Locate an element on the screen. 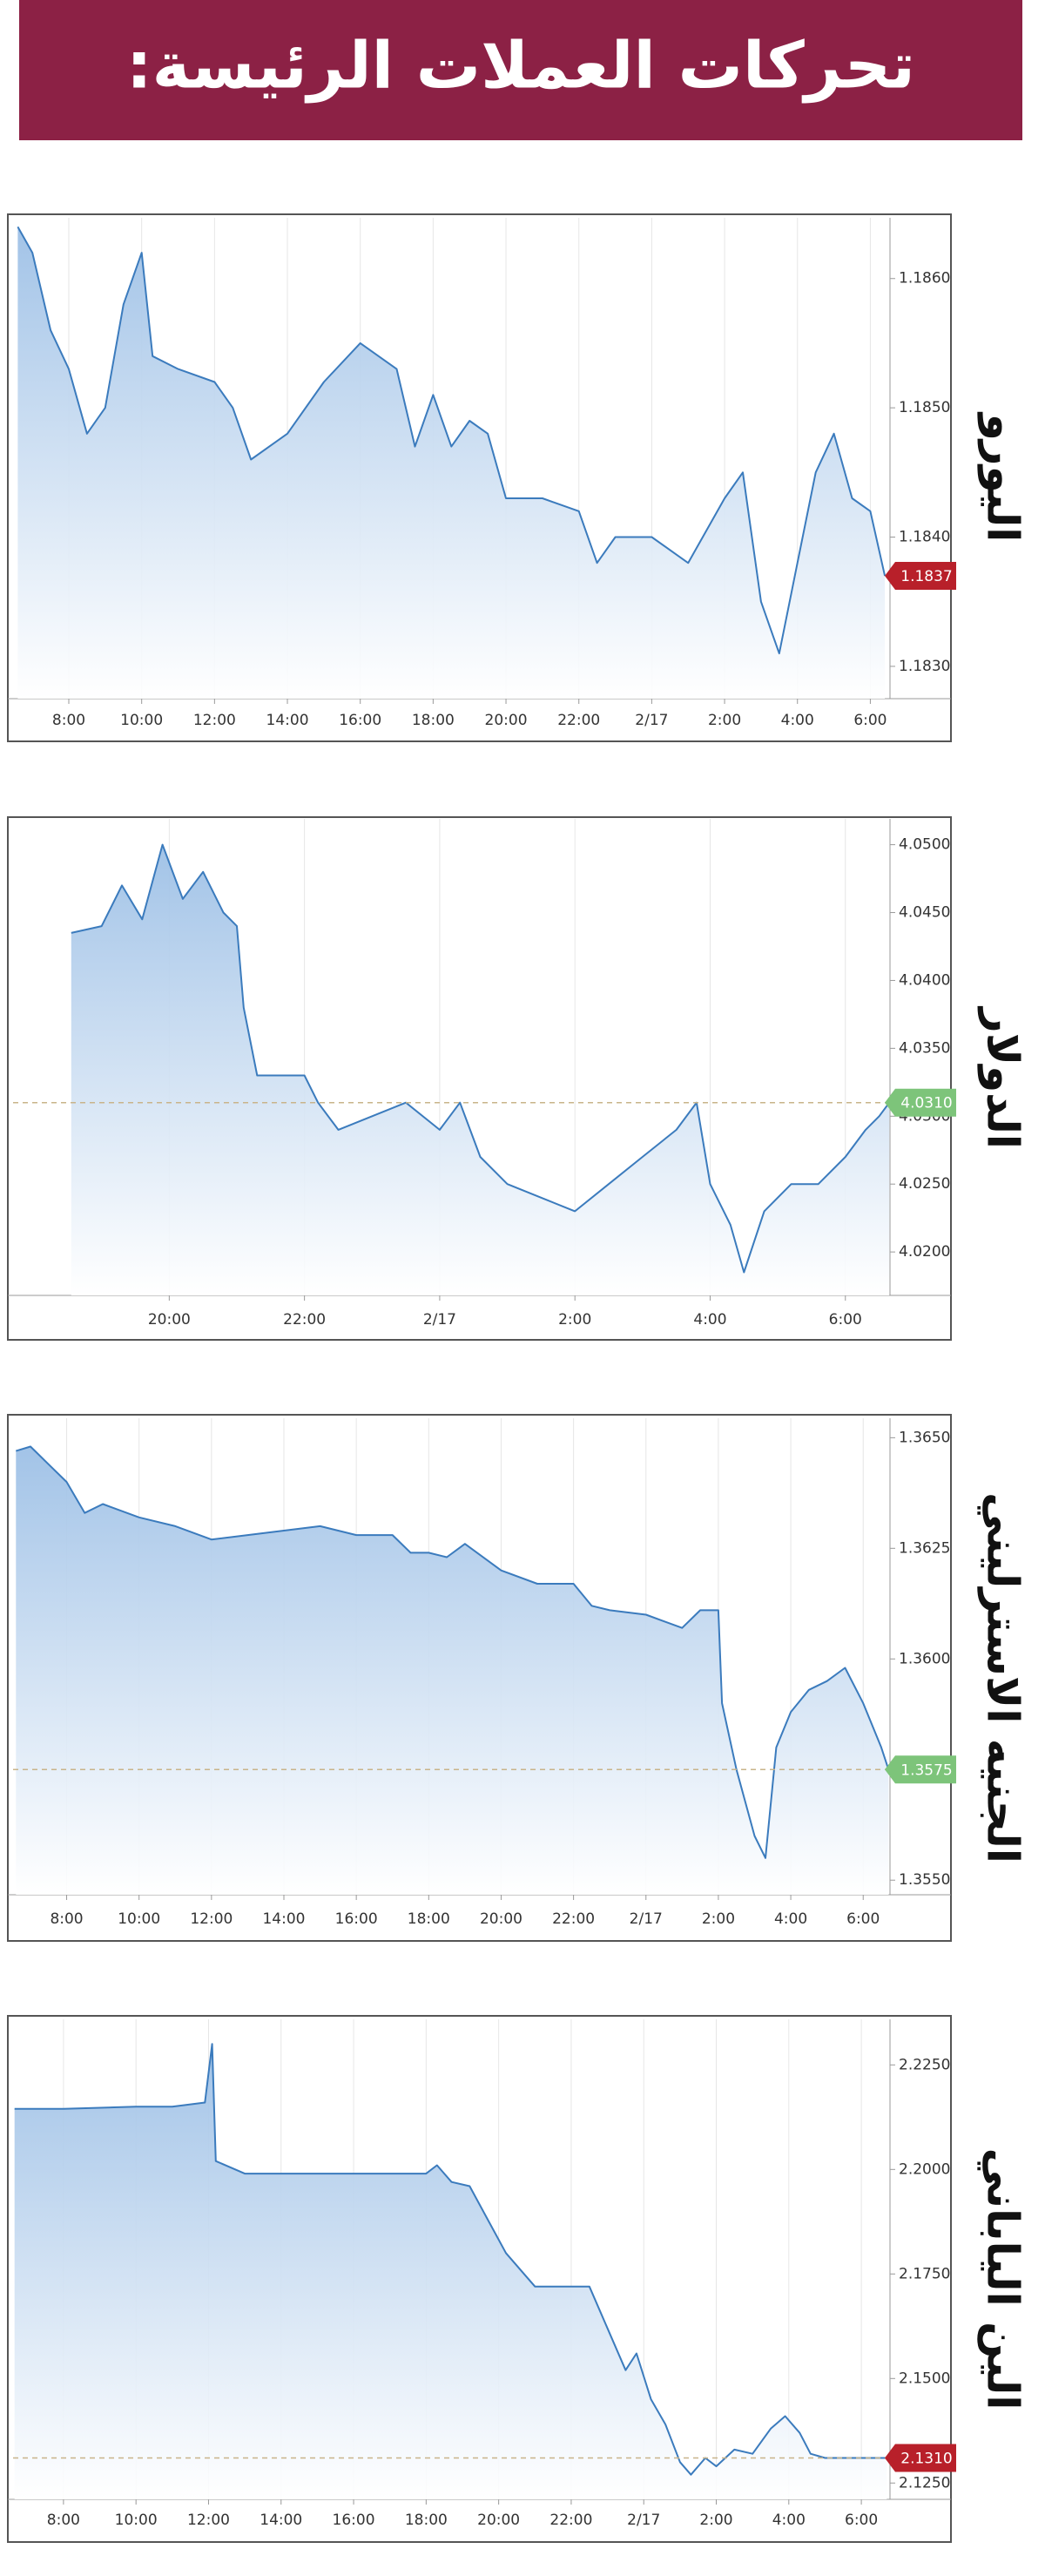 The width and height of the screenshot is (1045, 2576). y-tick-label: 4.0200 is located at coordinates (924, 1252).